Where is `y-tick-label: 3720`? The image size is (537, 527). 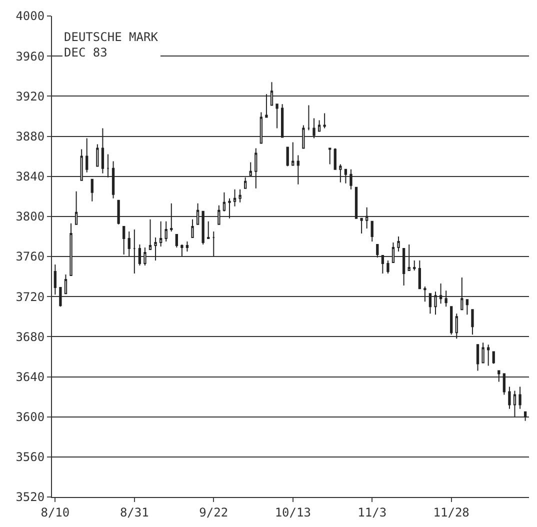 y-tick-label: 3720 is located at coordinates (30, 297).